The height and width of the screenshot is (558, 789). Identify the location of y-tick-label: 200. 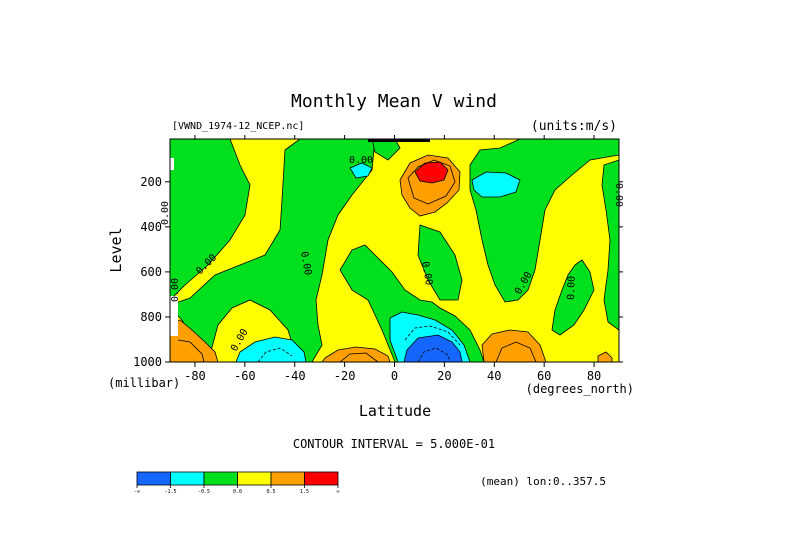
(151, 182).